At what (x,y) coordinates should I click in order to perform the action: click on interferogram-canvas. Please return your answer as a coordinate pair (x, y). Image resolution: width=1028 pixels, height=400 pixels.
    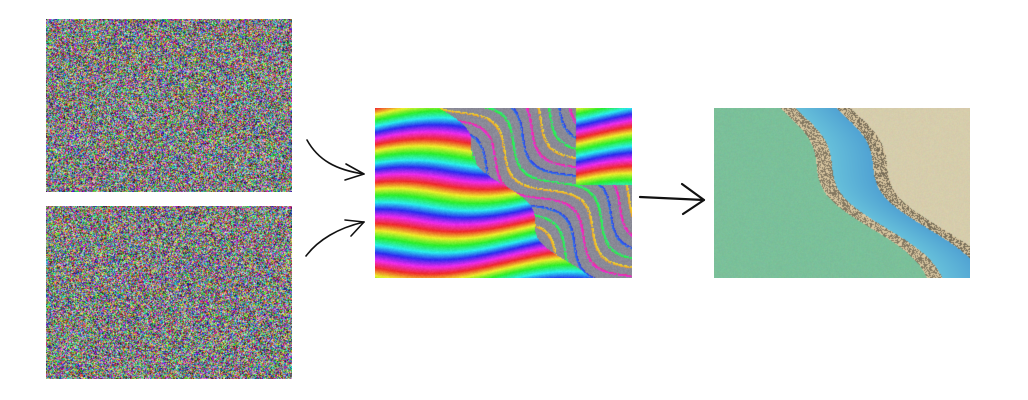
    Looking at the image, I should click on (503, 193).